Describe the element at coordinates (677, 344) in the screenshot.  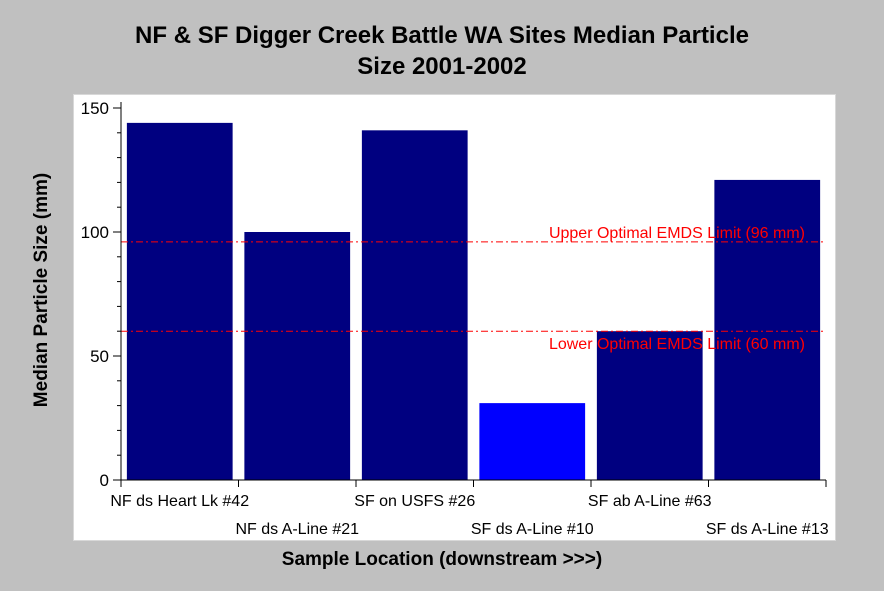
I see `reference-line-label-2: Lower Optimal EMDS Limit (60 mm)` at that location.